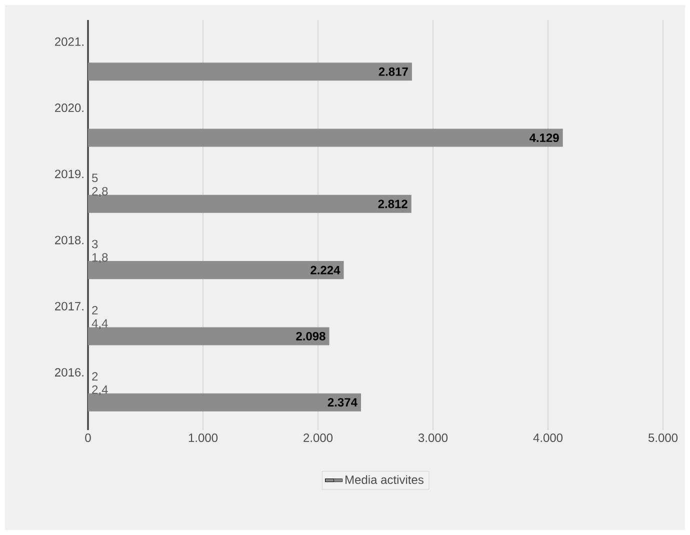  Describe the element at coordinates (88, 438) in the screenshot. I see `x-tick-label: 0` at that location.